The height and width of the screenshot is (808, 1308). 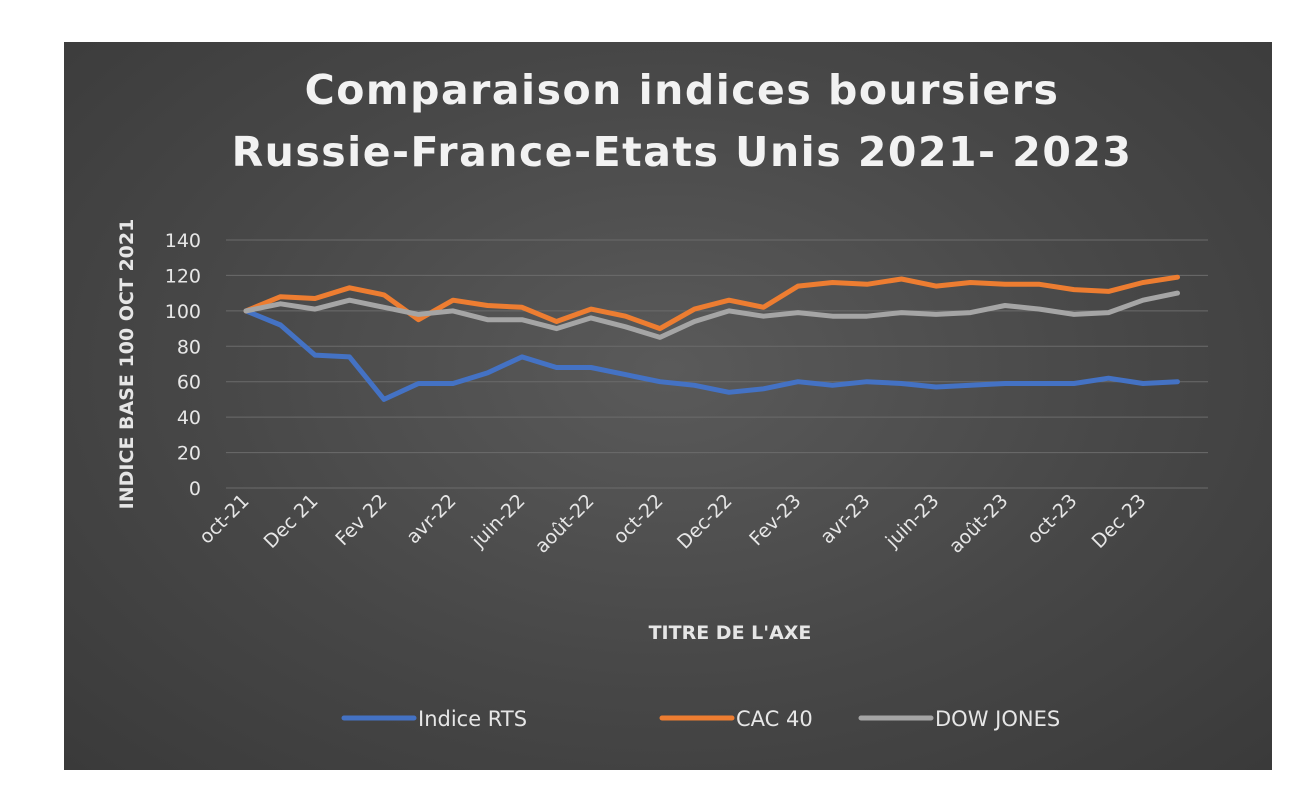 I want to click on y-tick-label: 120, so click(x=183, y=276).